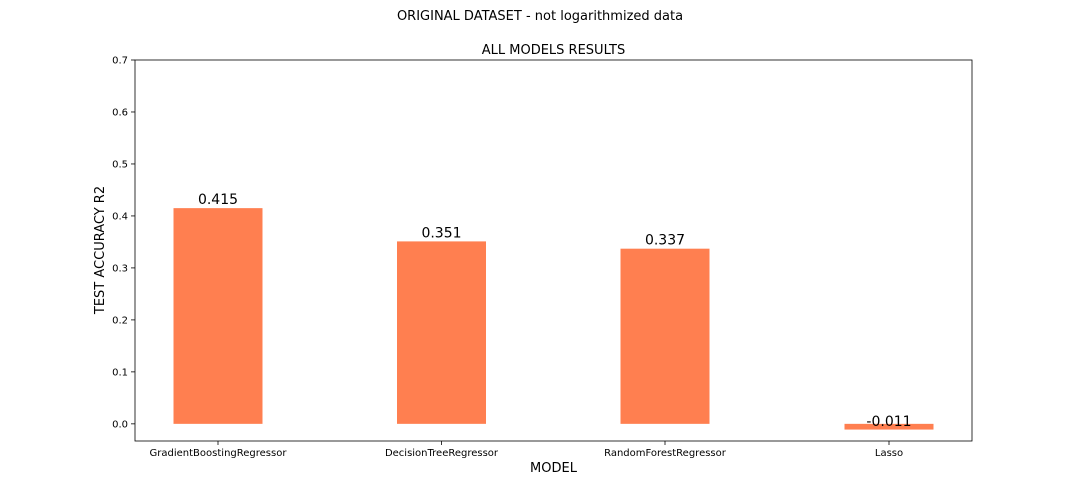 The image size is (1080, 504). Describe the element at coordinates (665, 241) in the screenshot. I see `bar-data-label: 0.337` at that location.